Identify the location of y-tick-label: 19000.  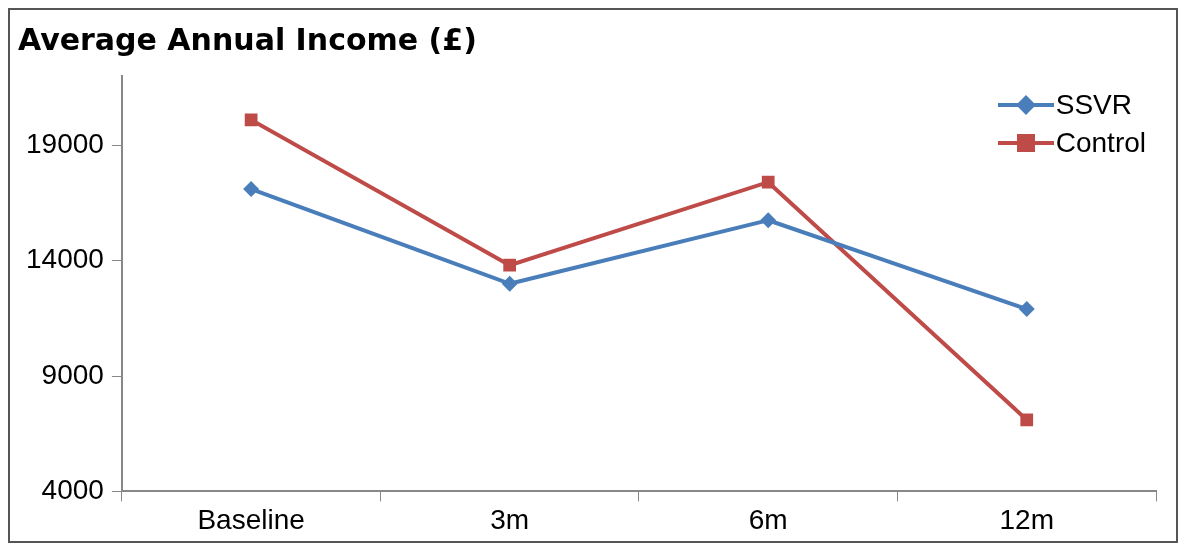
(64, 143).